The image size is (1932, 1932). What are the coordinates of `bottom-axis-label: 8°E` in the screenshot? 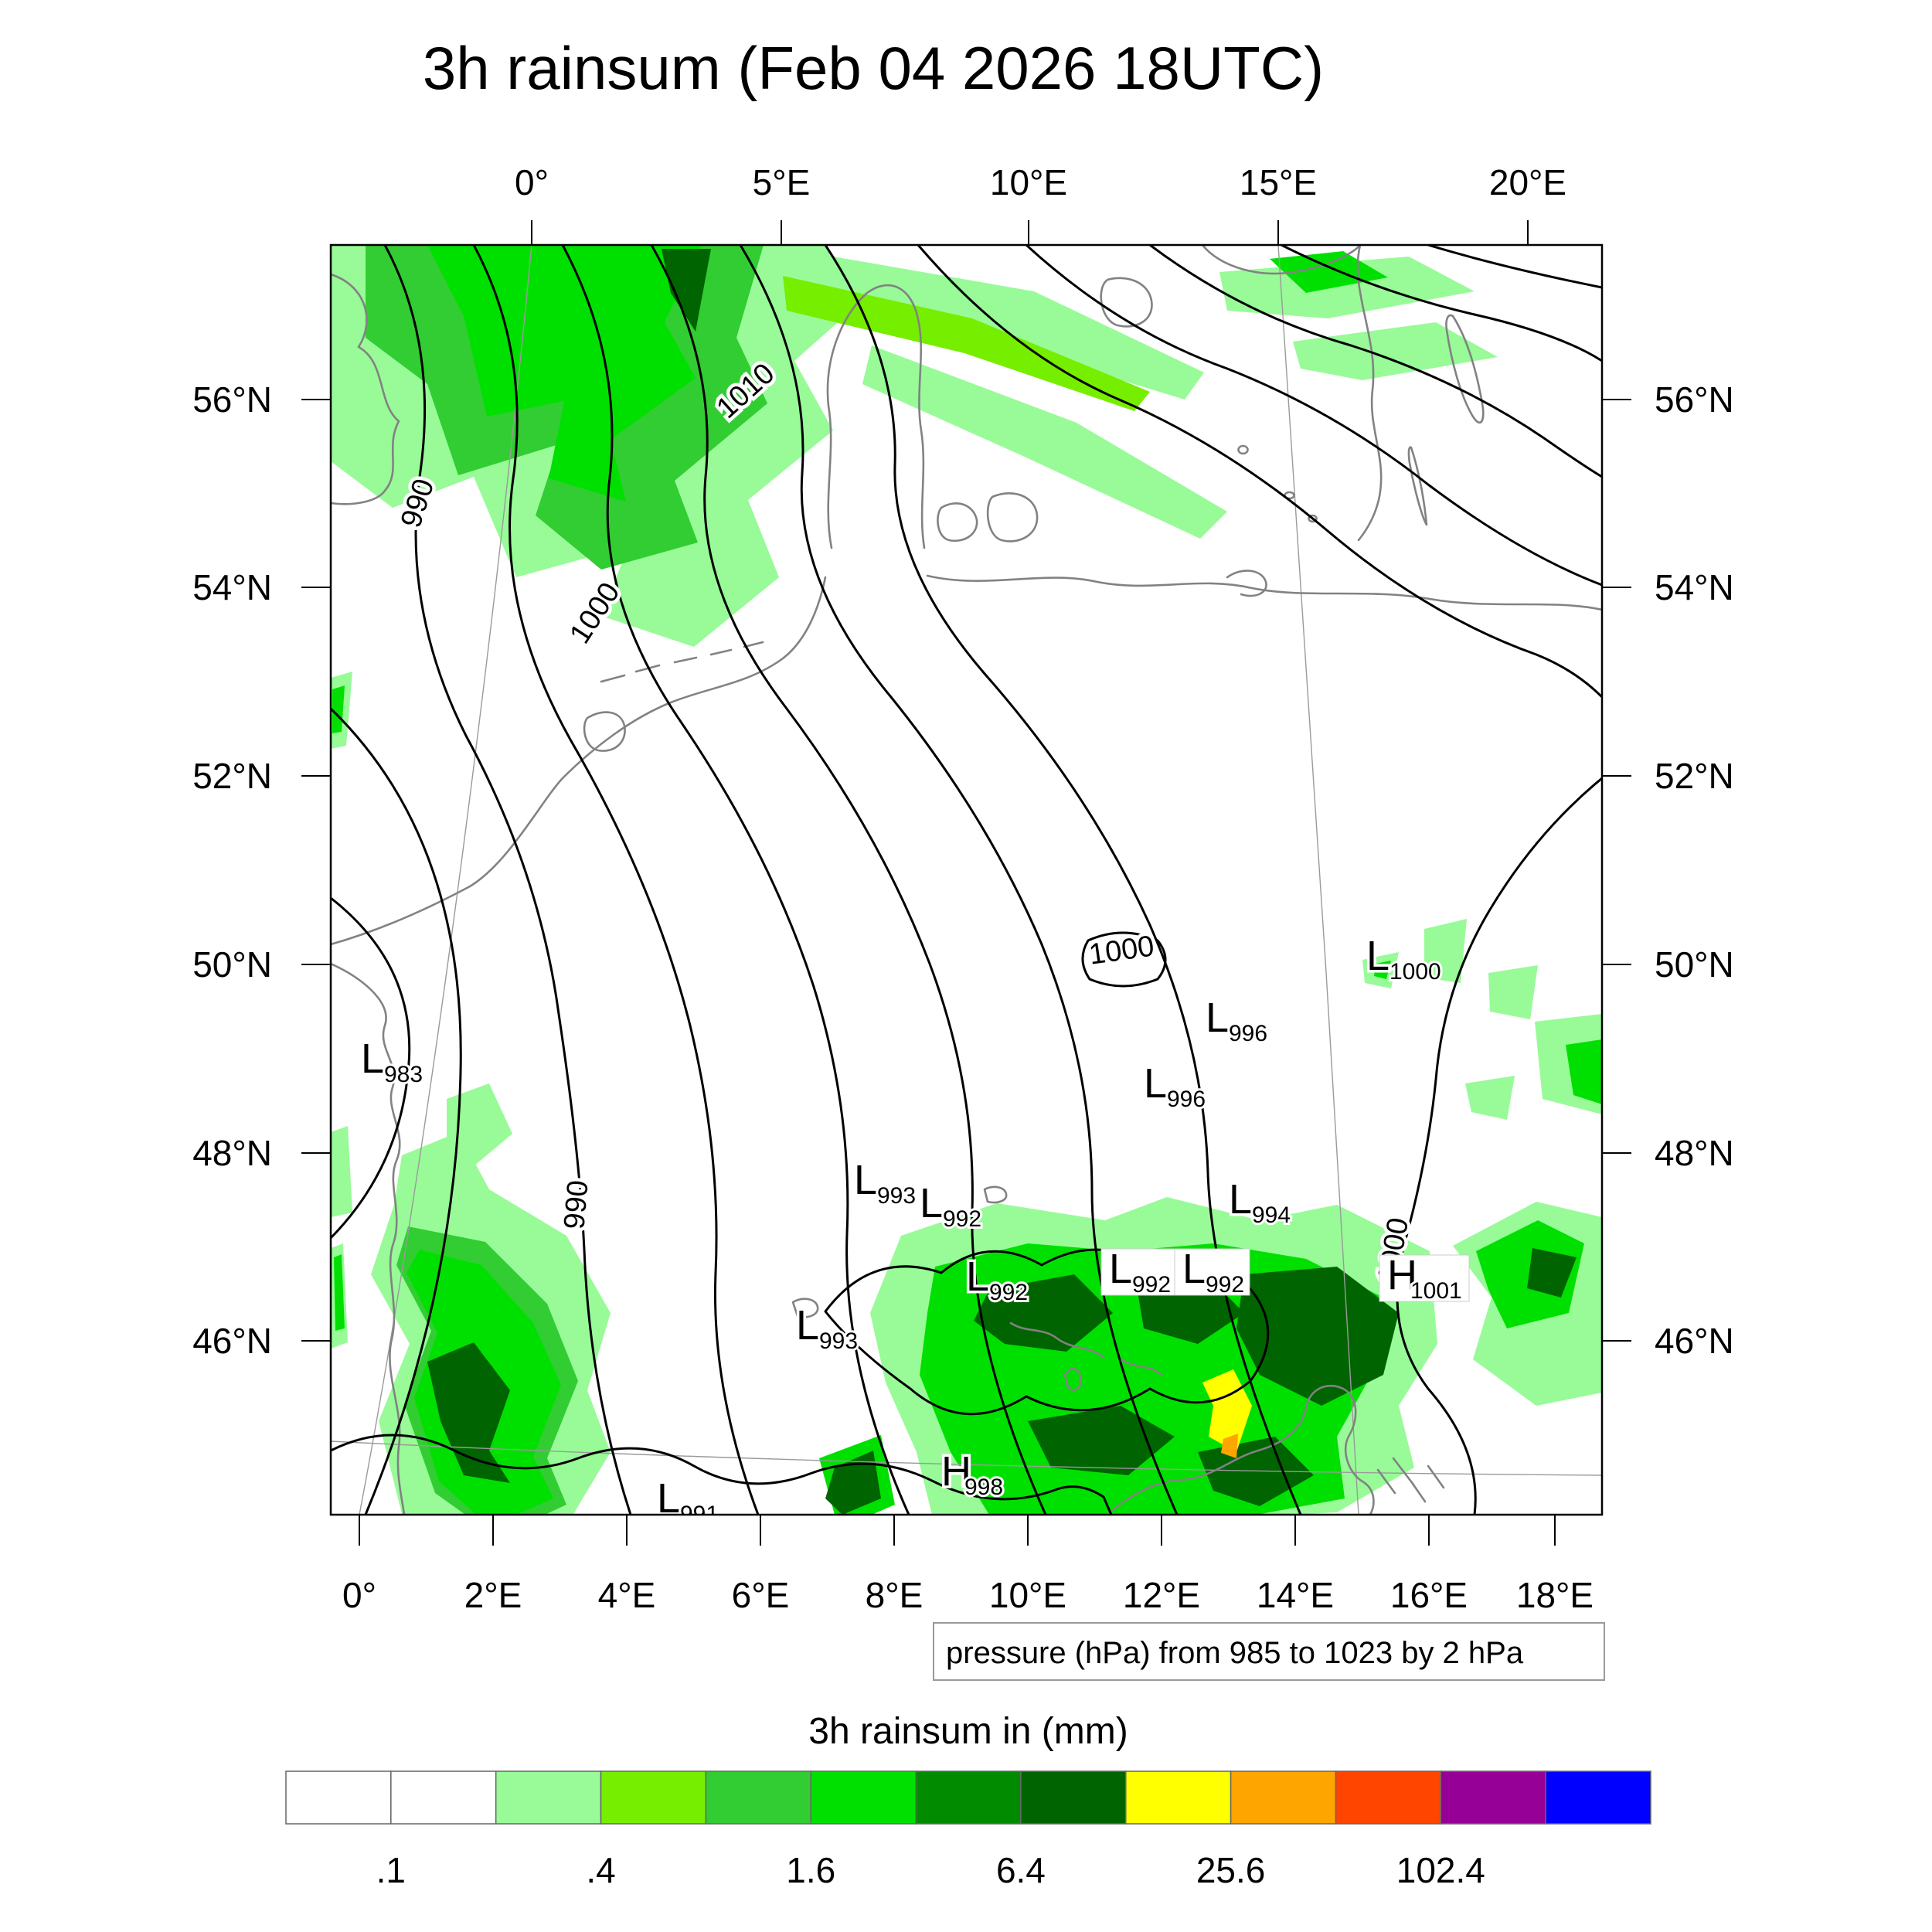 It's located at (894, 1595).